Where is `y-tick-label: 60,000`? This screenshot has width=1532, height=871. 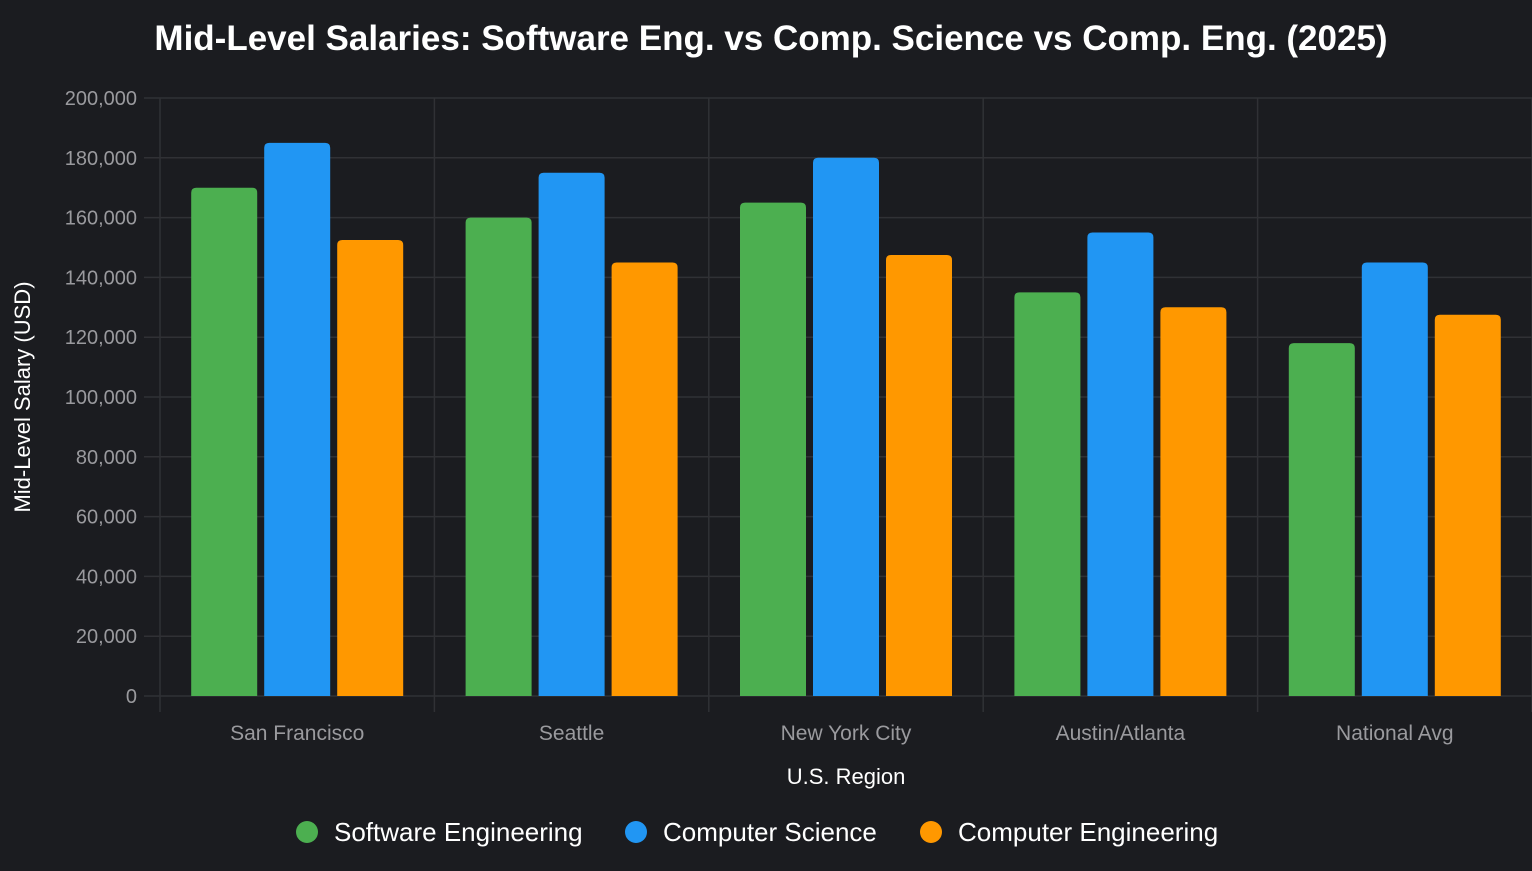 y-tick-label: 60,000 is located at coordinates (106, 518).